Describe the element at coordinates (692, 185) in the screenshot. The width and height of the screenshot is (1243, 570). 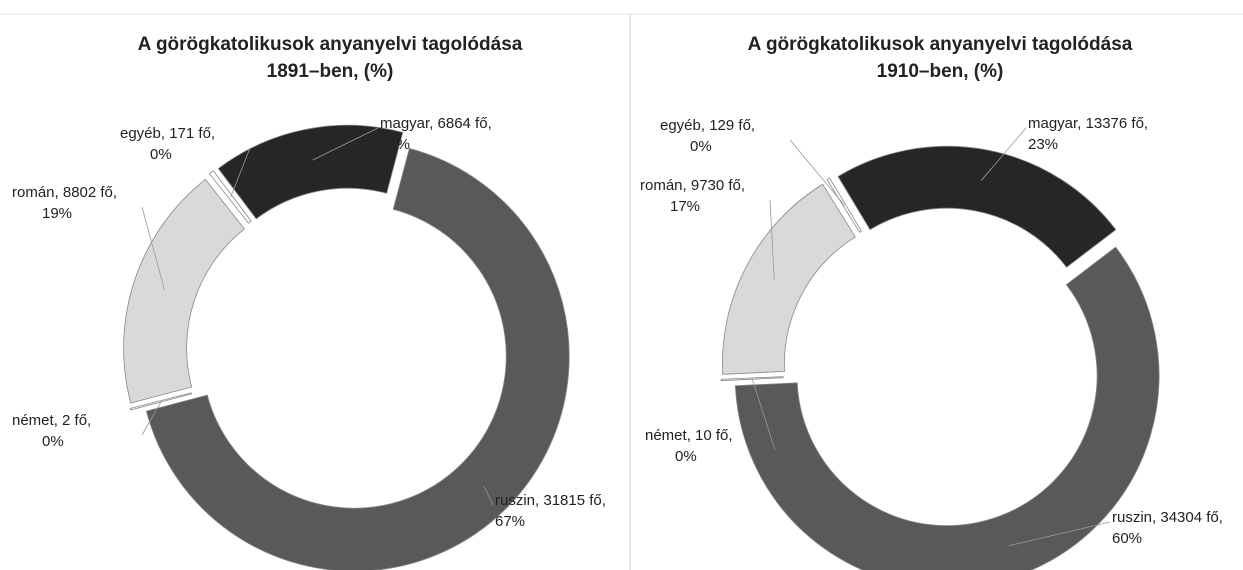
I see `data-label-line: román, 9730 fő,` at that location.